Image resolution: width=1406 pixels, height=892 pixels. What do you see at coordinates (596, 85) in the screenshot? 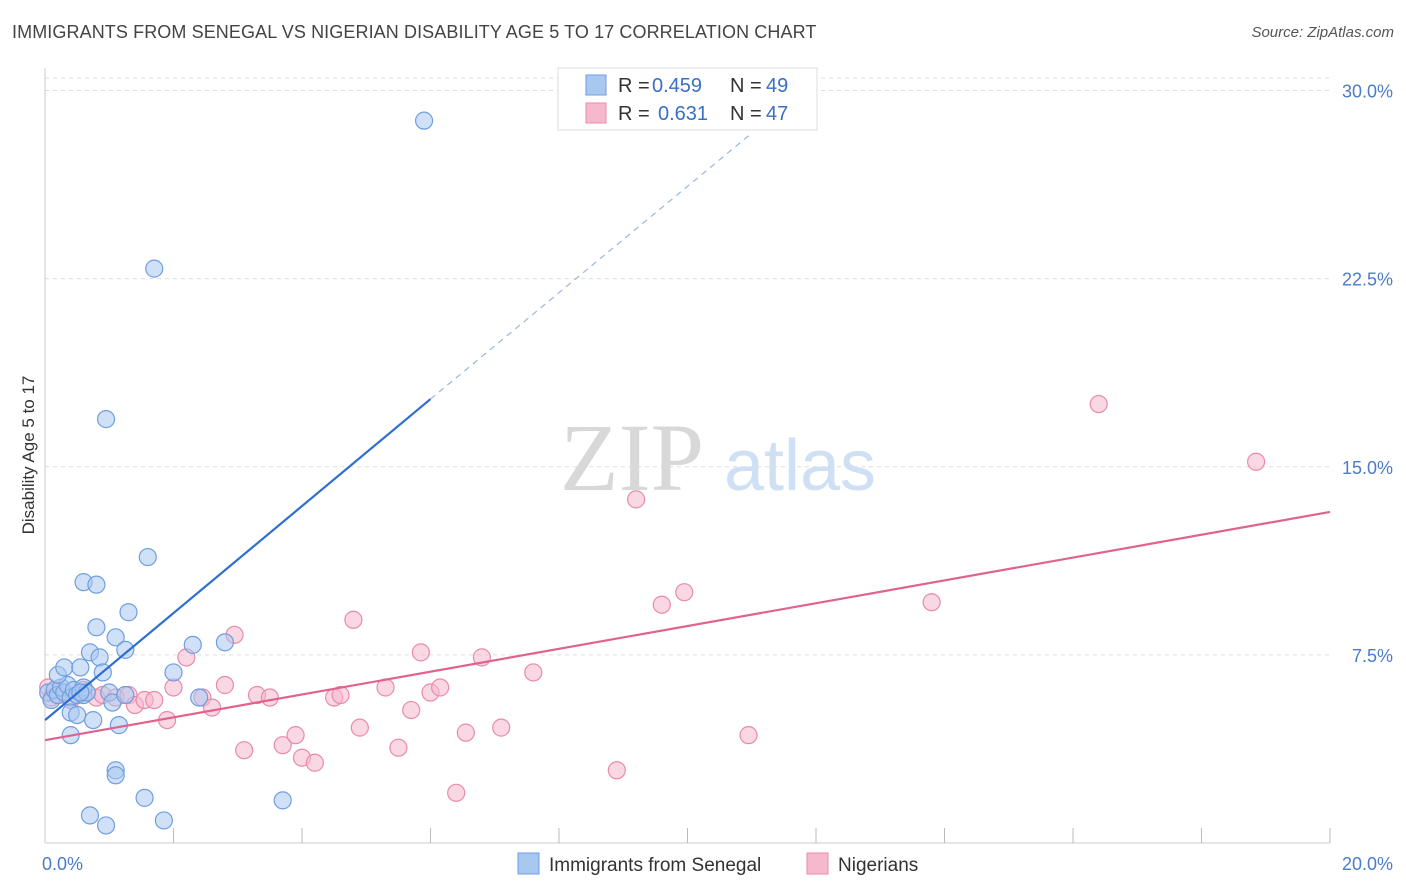
I see `legend-swatch-senegal` at bounding box center [596, 85].